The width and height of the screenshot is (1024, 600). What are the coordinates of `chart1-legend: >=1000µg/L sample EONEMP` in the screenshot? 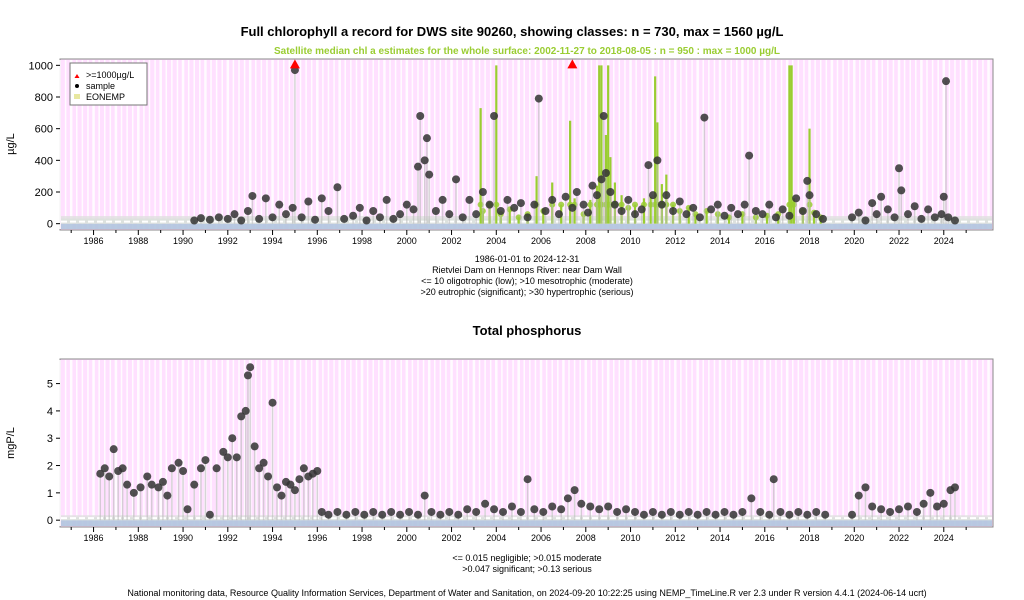 It's located at (108, 84).